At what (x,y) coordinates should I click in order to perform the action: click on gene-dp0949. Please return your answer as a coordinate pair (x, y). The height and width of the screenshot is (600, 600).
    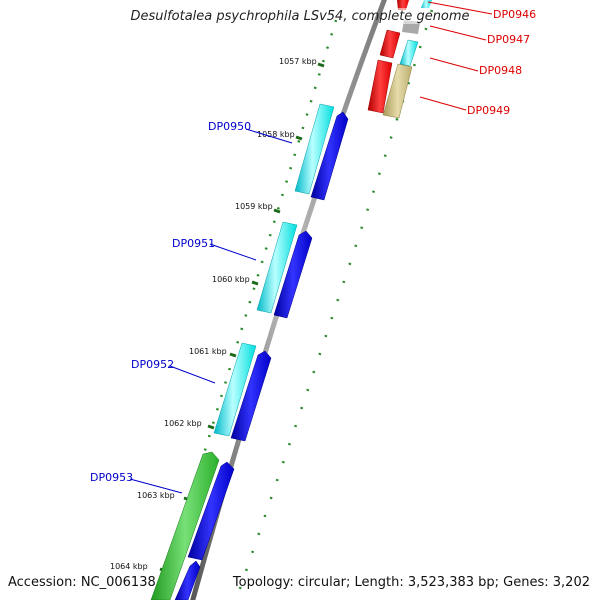
    Looking at the image, I should click on (397, 91).